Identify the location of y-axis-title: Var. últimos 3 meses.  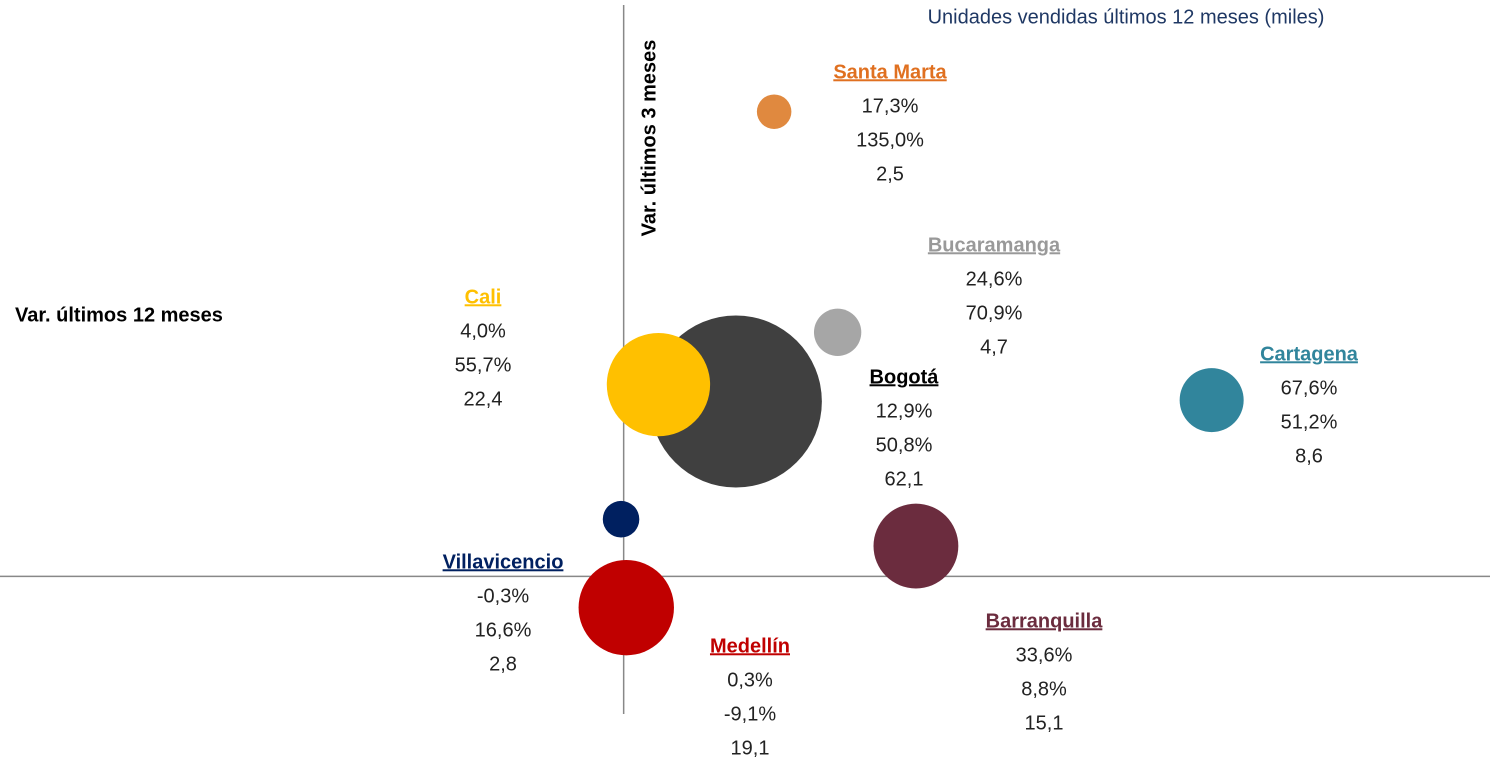
(649, 138).